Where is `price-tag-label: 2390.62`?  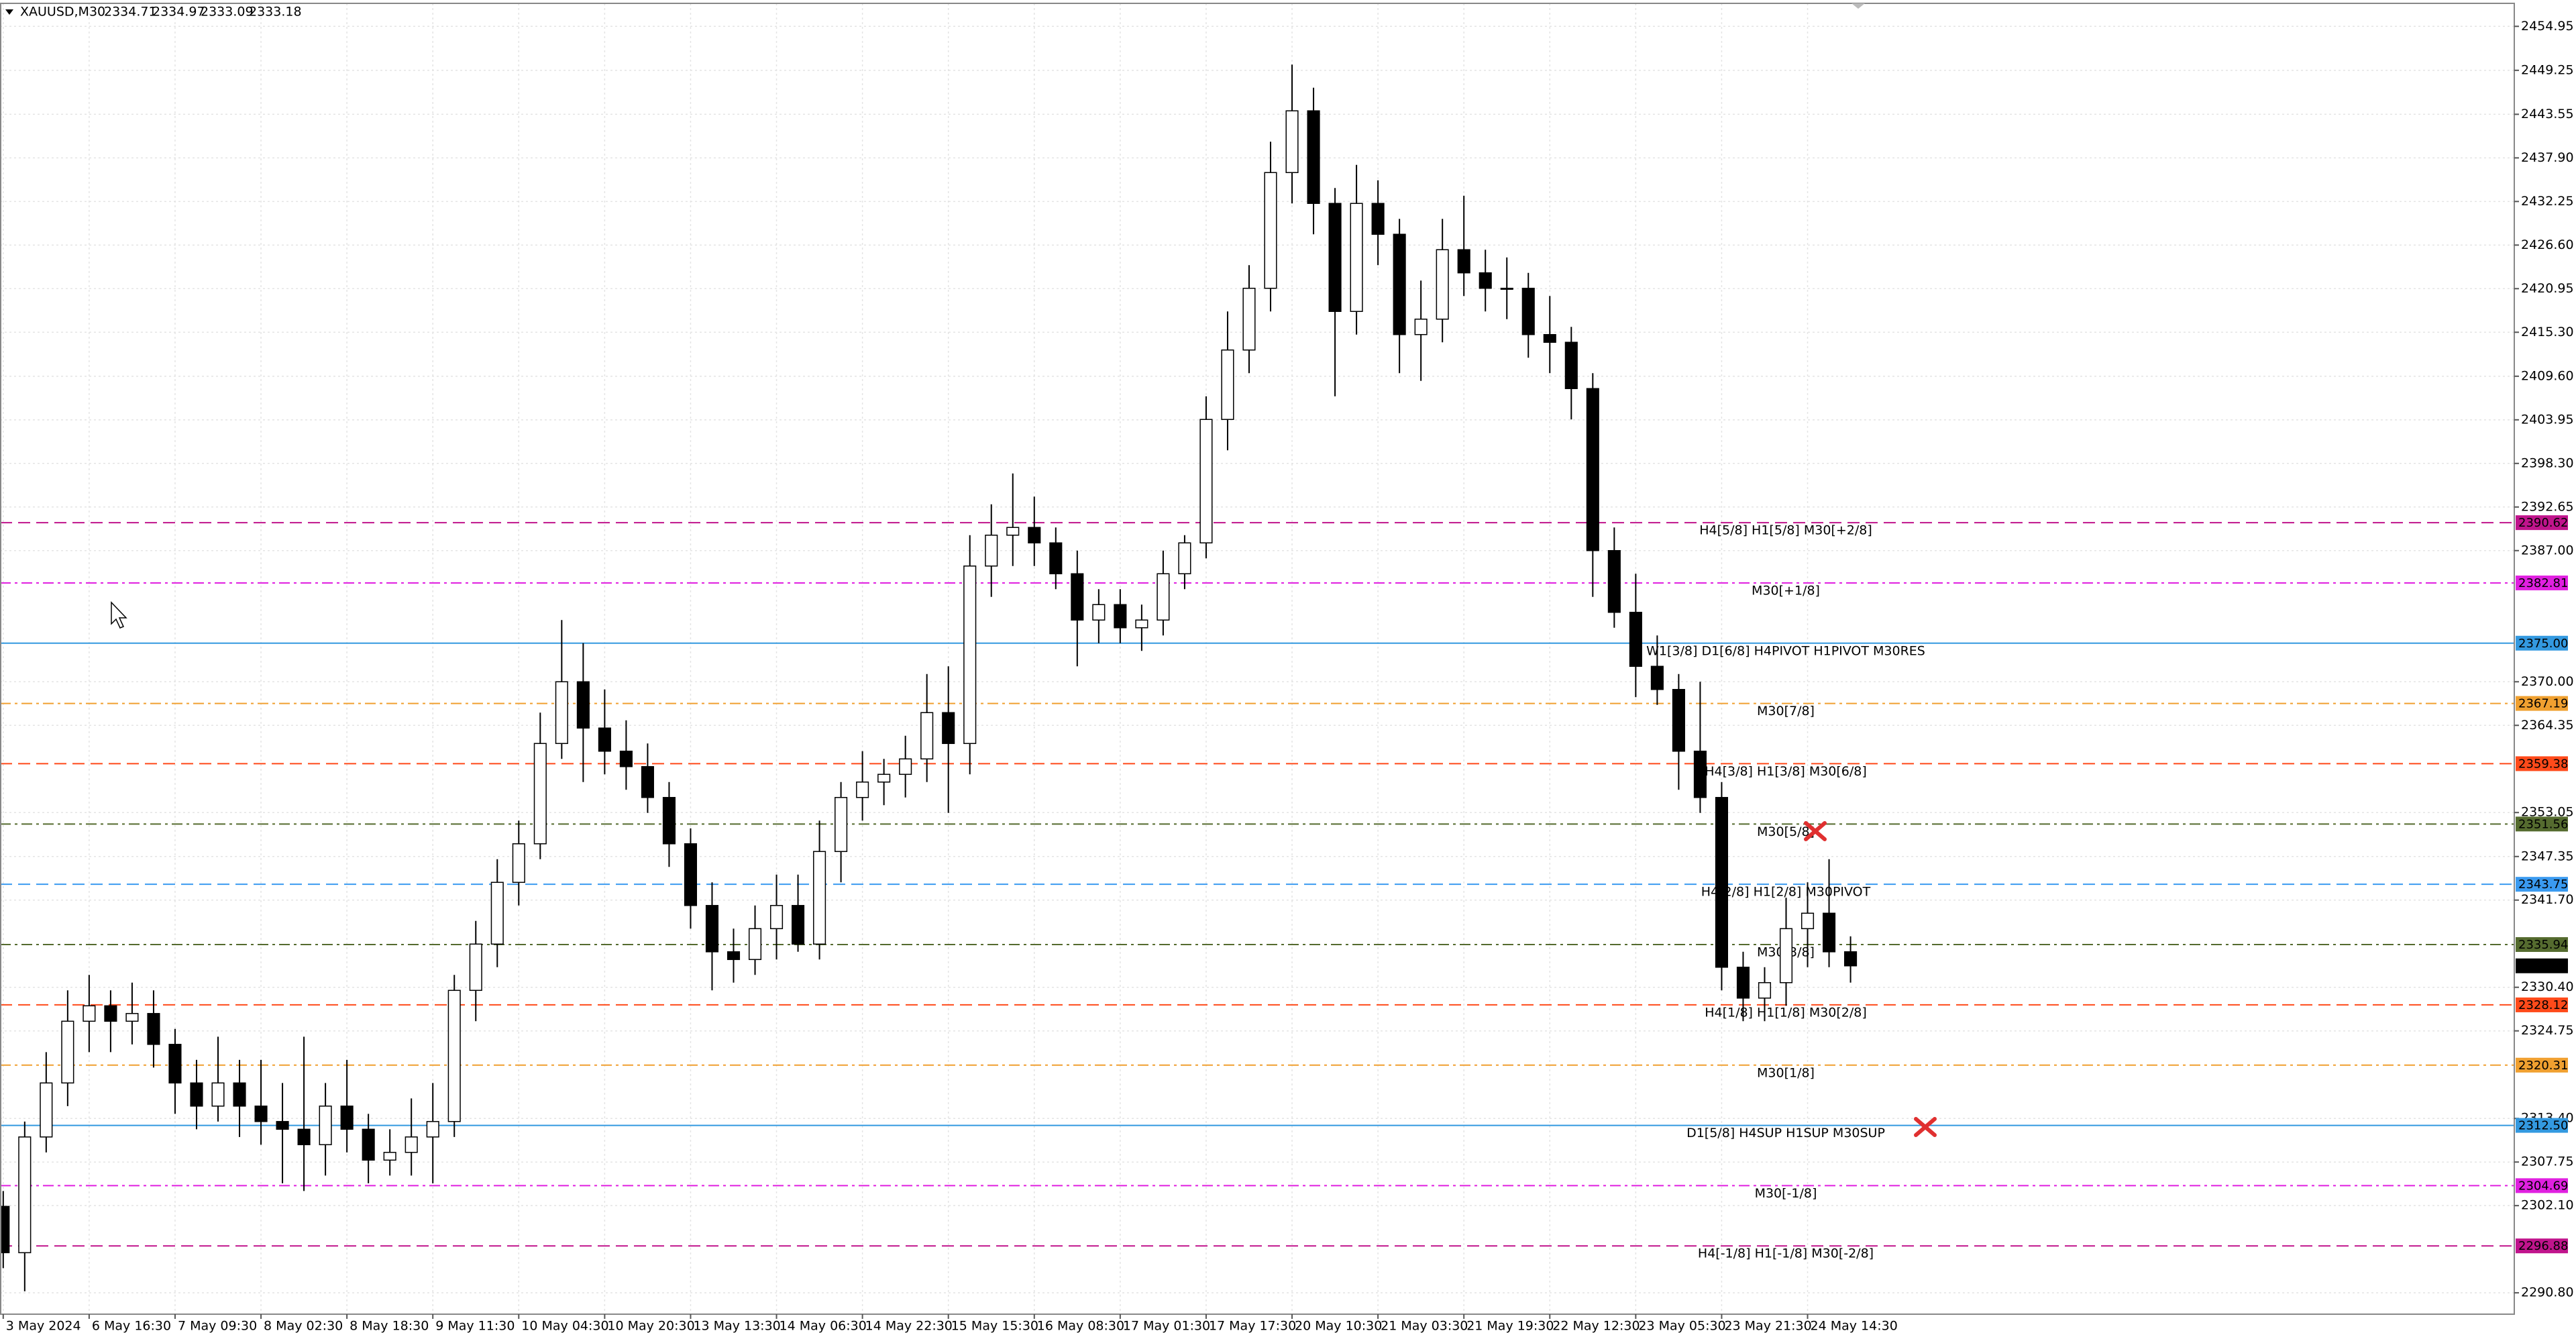 price-tag-label: 2390.62 is located at coordinates (2543, 523).